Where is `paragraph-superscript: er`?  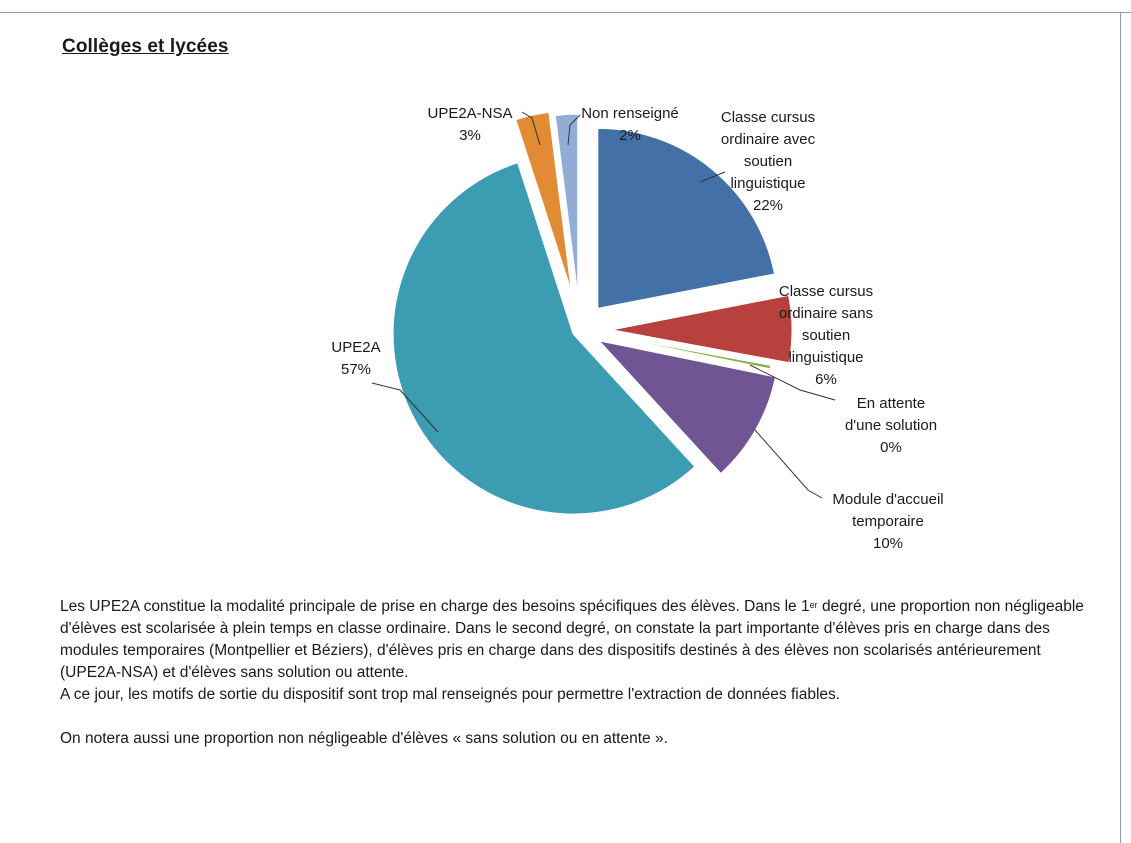 paragraph-superscript: er is located at coordinates (813, 605).